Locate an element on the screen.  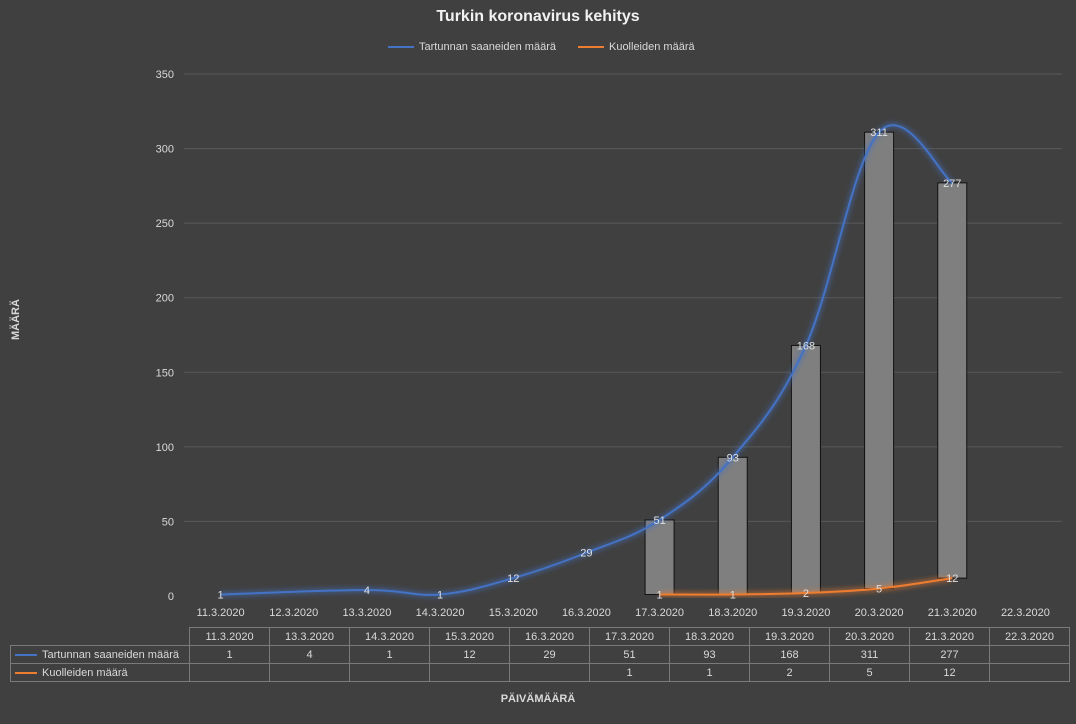
chart-title: Turkin koronavirus kehitys is located at coordinates (538, 16).